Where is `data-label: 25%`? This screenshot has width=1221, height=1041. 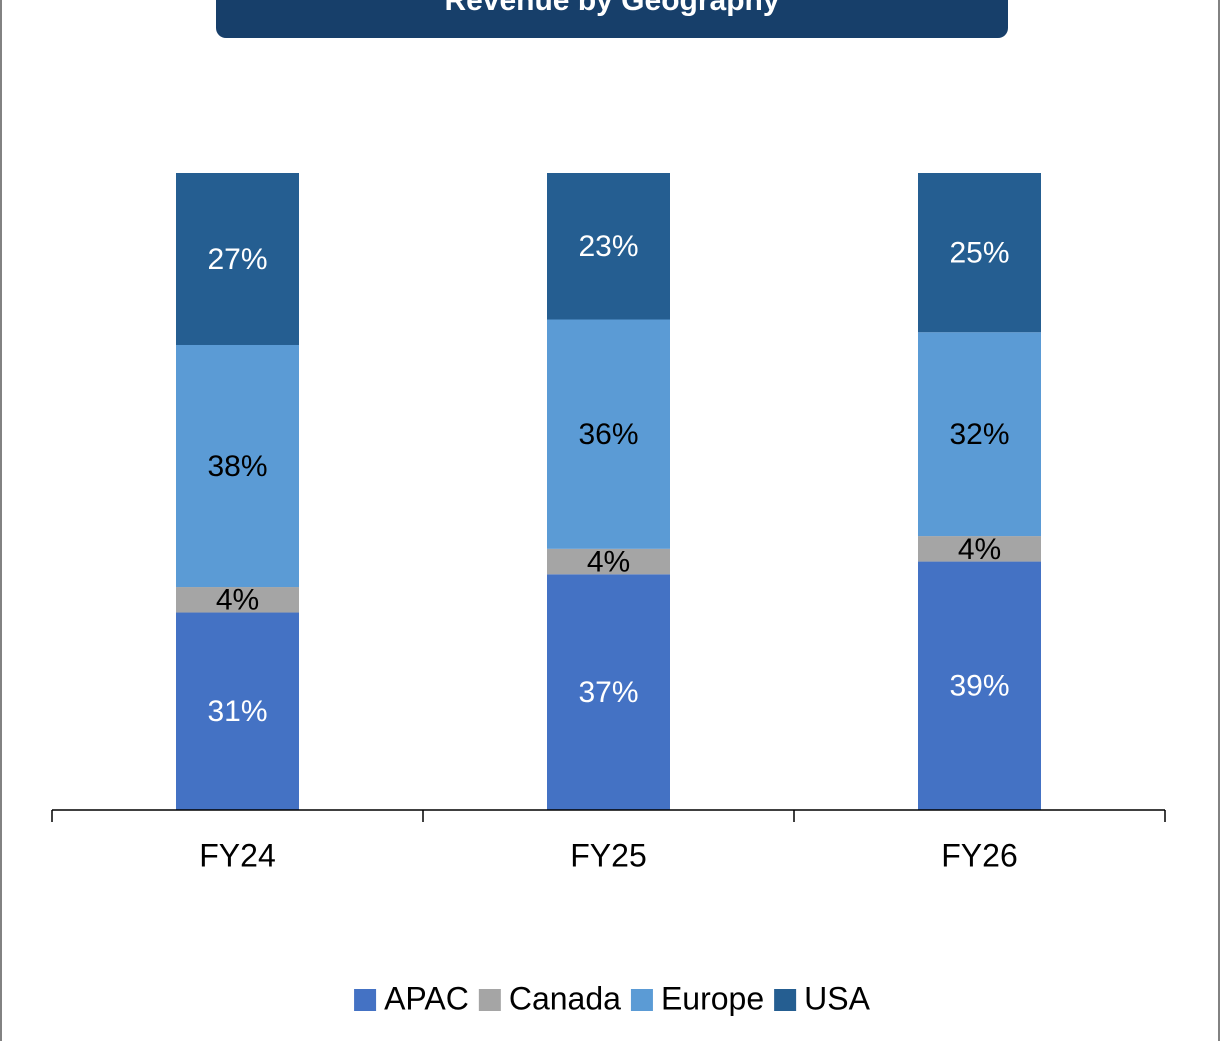 data-label: 25% is located at coordinates (979, 253).